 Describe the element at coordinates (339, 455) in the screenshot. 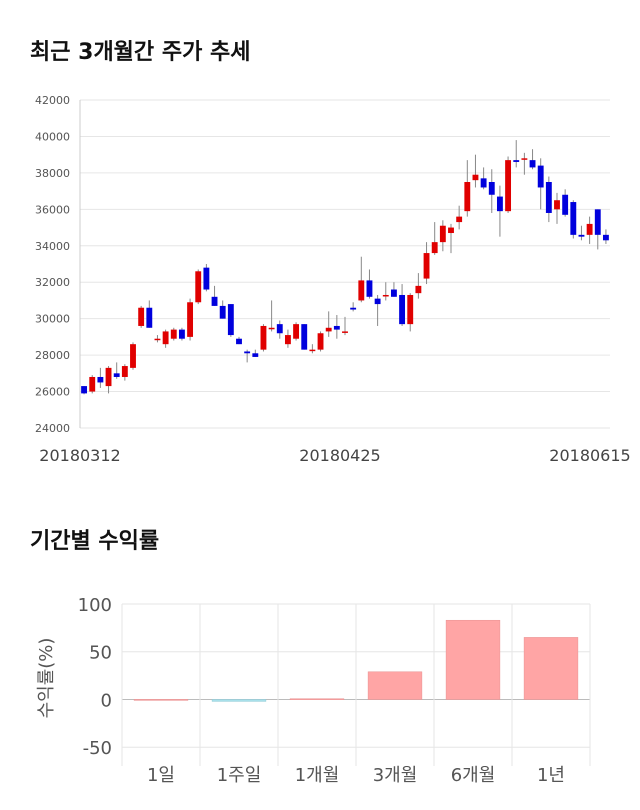

I see `x-tick-label: 20180425` at that location.